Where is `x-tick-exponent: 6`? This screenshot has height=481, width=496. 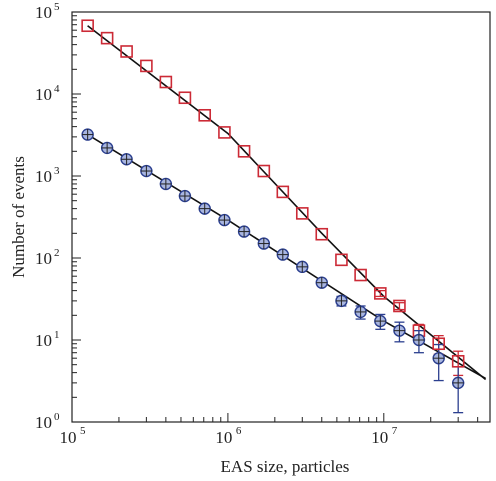
x-tick-exponent: 6 is located at coordinates (239, 431).